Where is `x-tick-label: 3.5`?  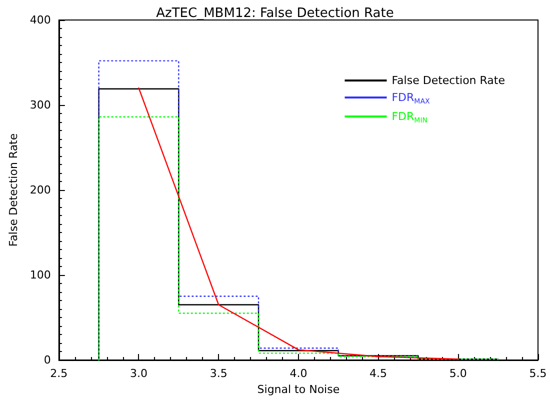 x-tick-label: 3.5 is located at coordinates (219, 373).